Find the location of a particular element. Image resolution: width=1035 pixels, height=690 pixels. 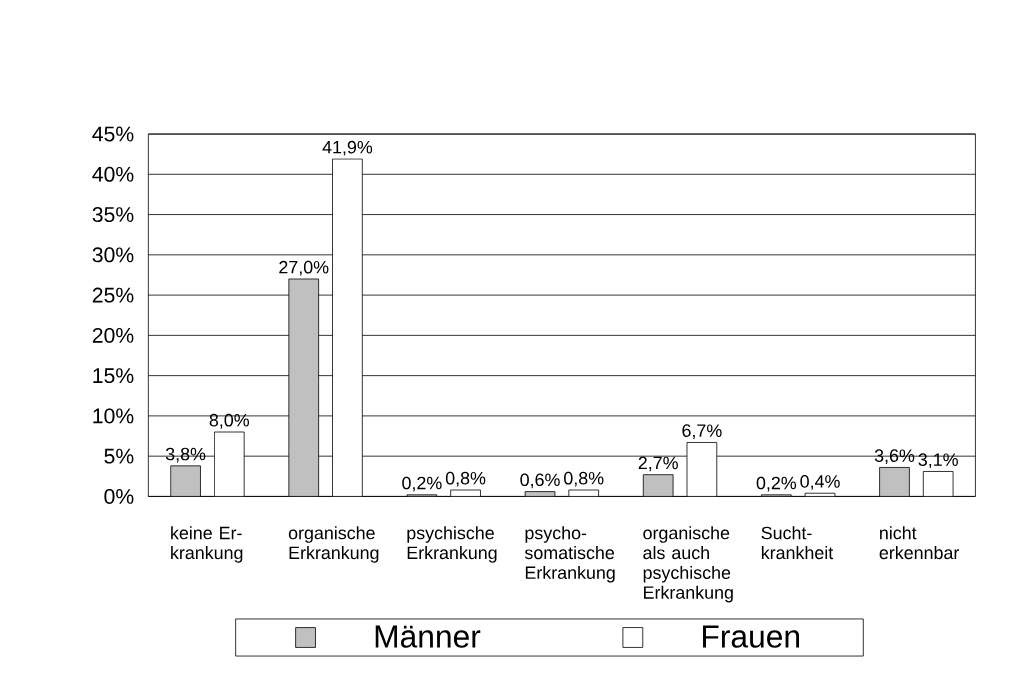

x-tick-label: organische als auch psychische Erkrankung is located at coordinates (688, 564).